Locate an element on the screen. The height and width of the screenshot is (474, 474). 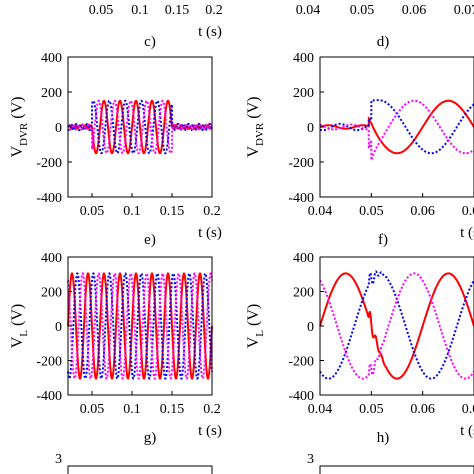
top-left-partial-axis: 0.05 0.1 0.15 0.2 t (s) c) is located at coordinates (156, 26).